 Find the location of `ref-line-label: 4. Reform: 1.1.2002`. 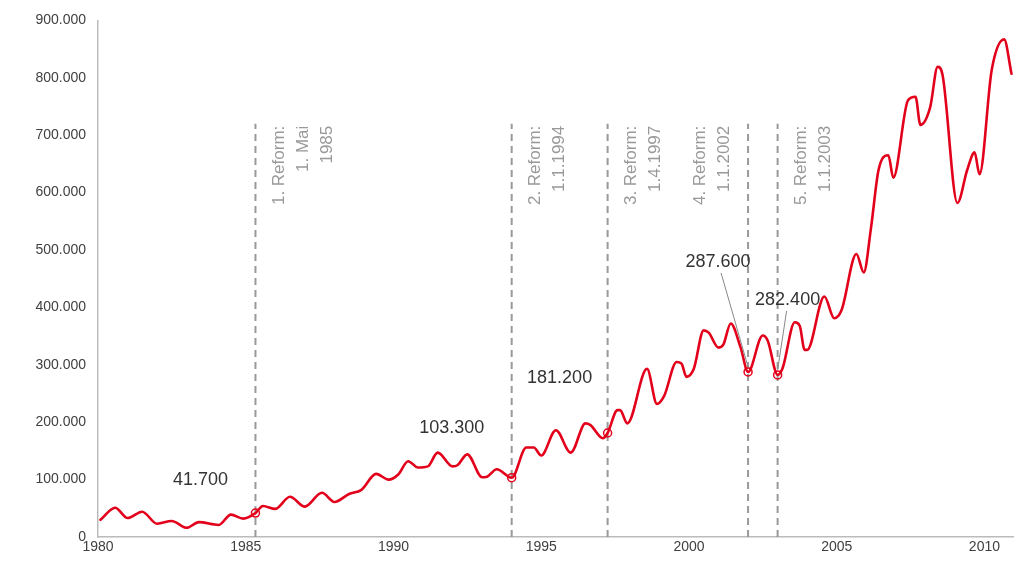

ref-line-label: 4. Reform: 1.1.2002 is located at coordinates (711, 165).